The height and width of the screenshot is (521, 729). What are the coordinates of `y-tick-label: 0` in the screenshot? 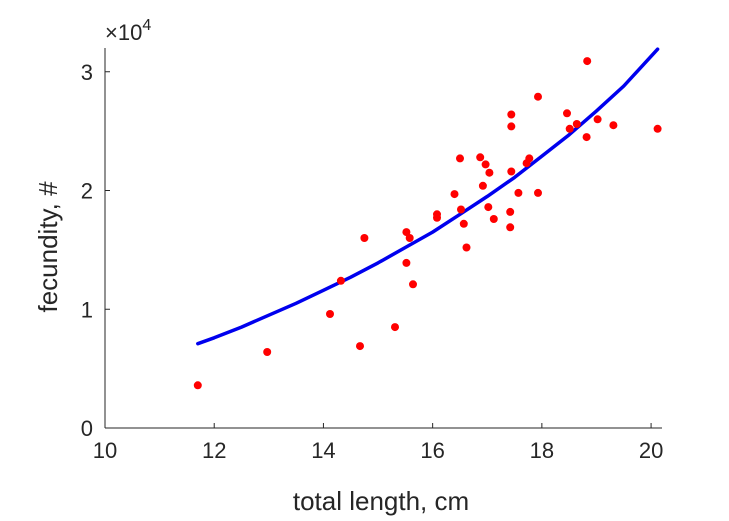 It's located at (87, 428).